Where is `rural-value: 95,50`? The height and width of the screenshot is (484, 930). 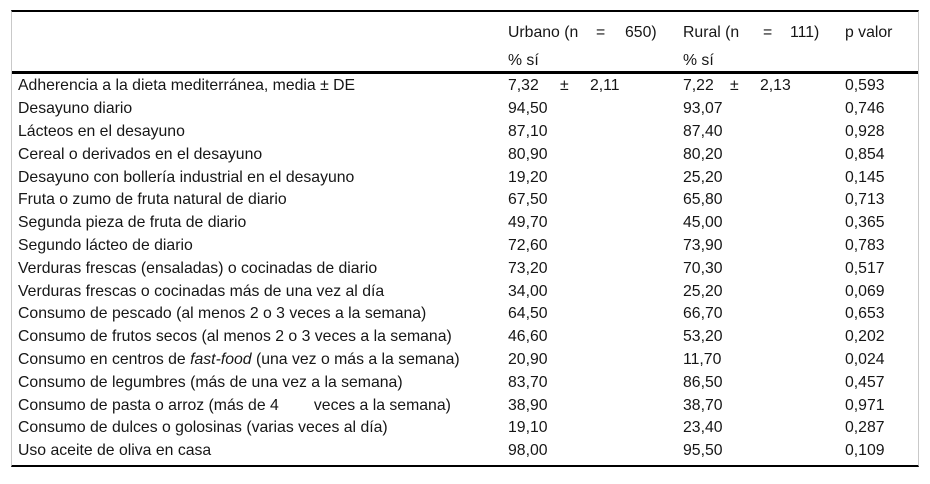
rural-value: 95,50 is located at coordinates (703, 451).